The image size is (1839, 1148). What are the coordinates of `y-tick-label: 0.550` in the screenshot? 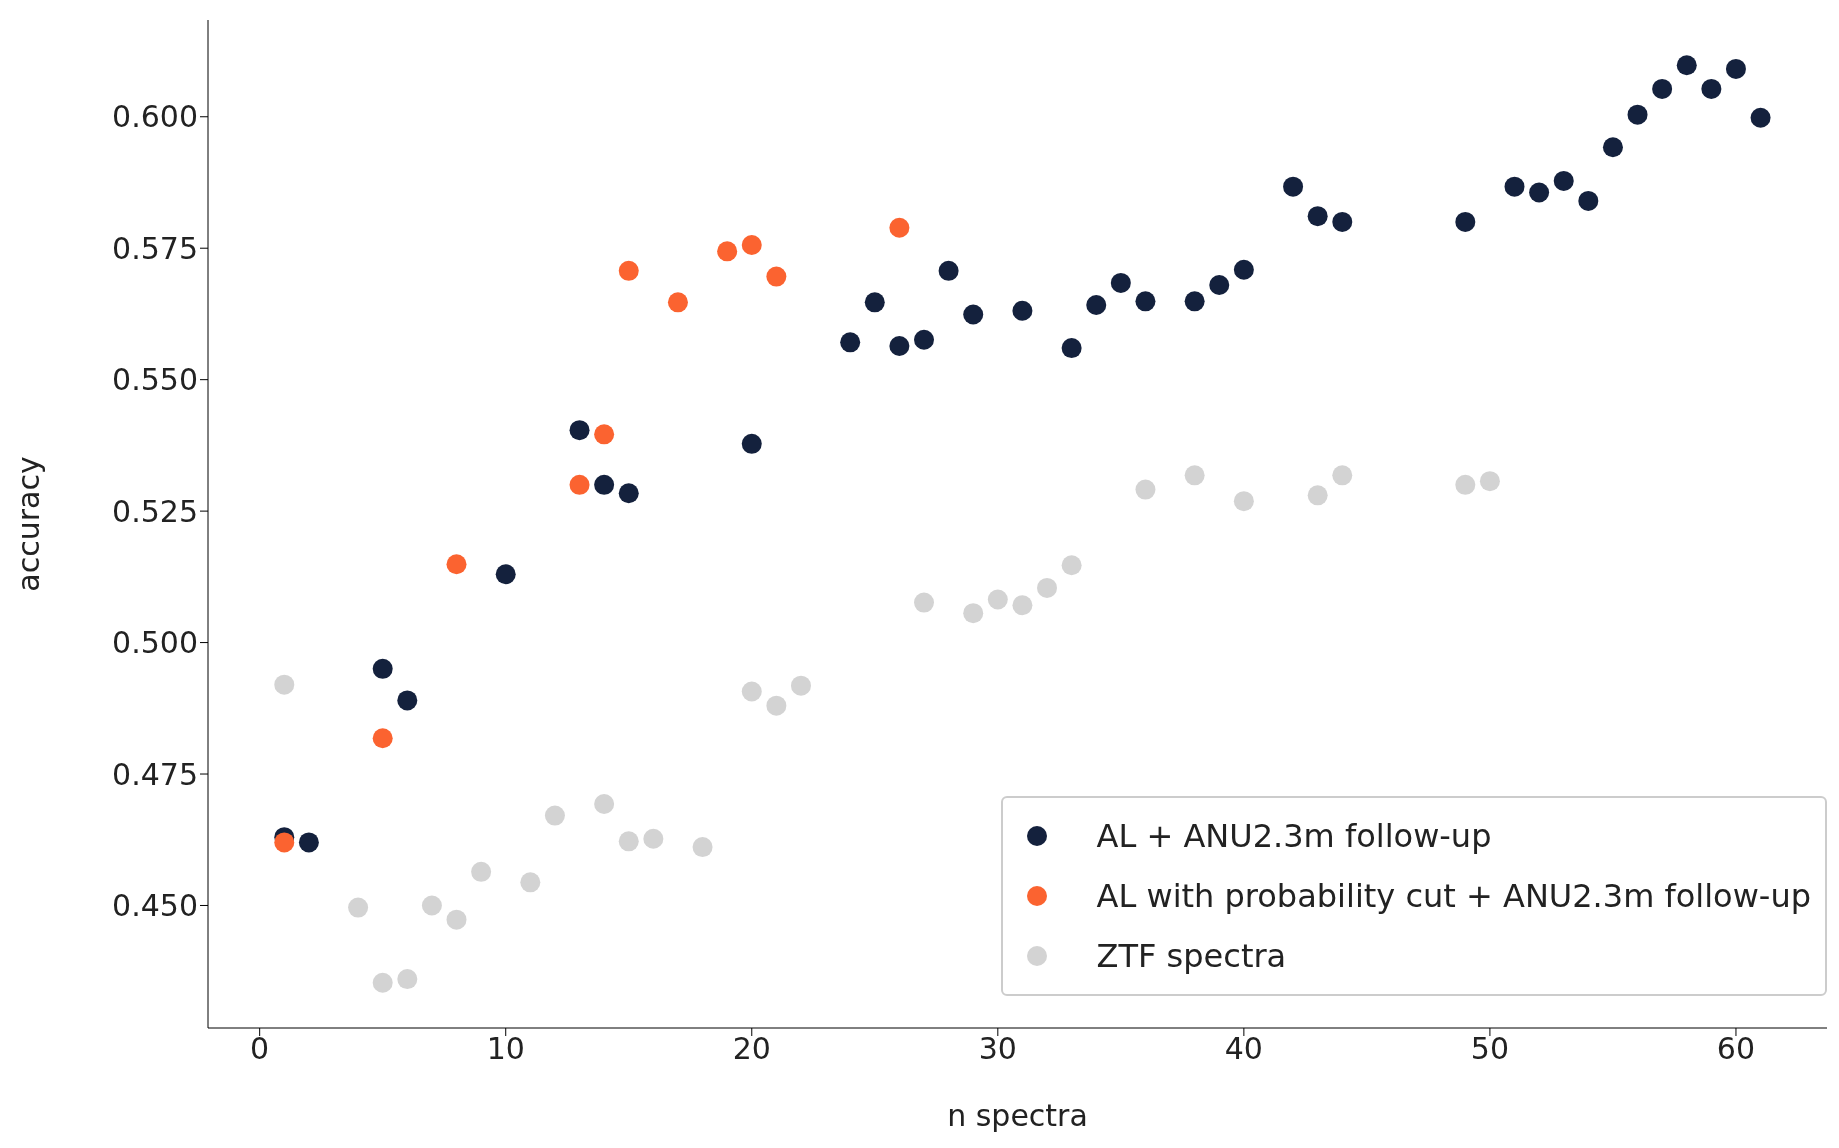 It's located at (155, 380).